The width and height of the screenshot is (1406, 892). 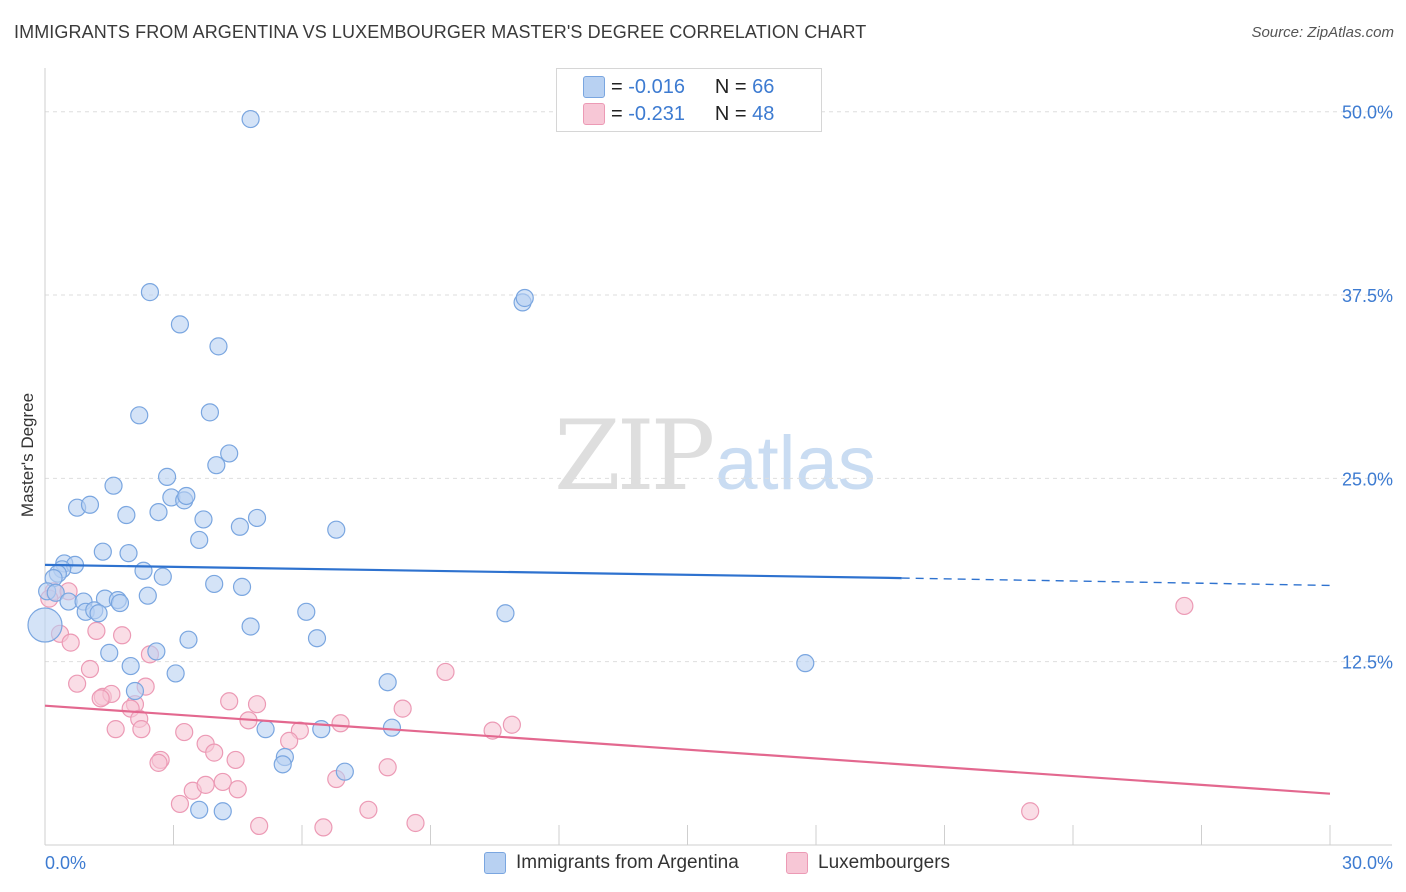 What do you see at coordinates (634, 456) in the screenshot?
I see `watermark-zip: ZIP` at bounding box center [634, 456].